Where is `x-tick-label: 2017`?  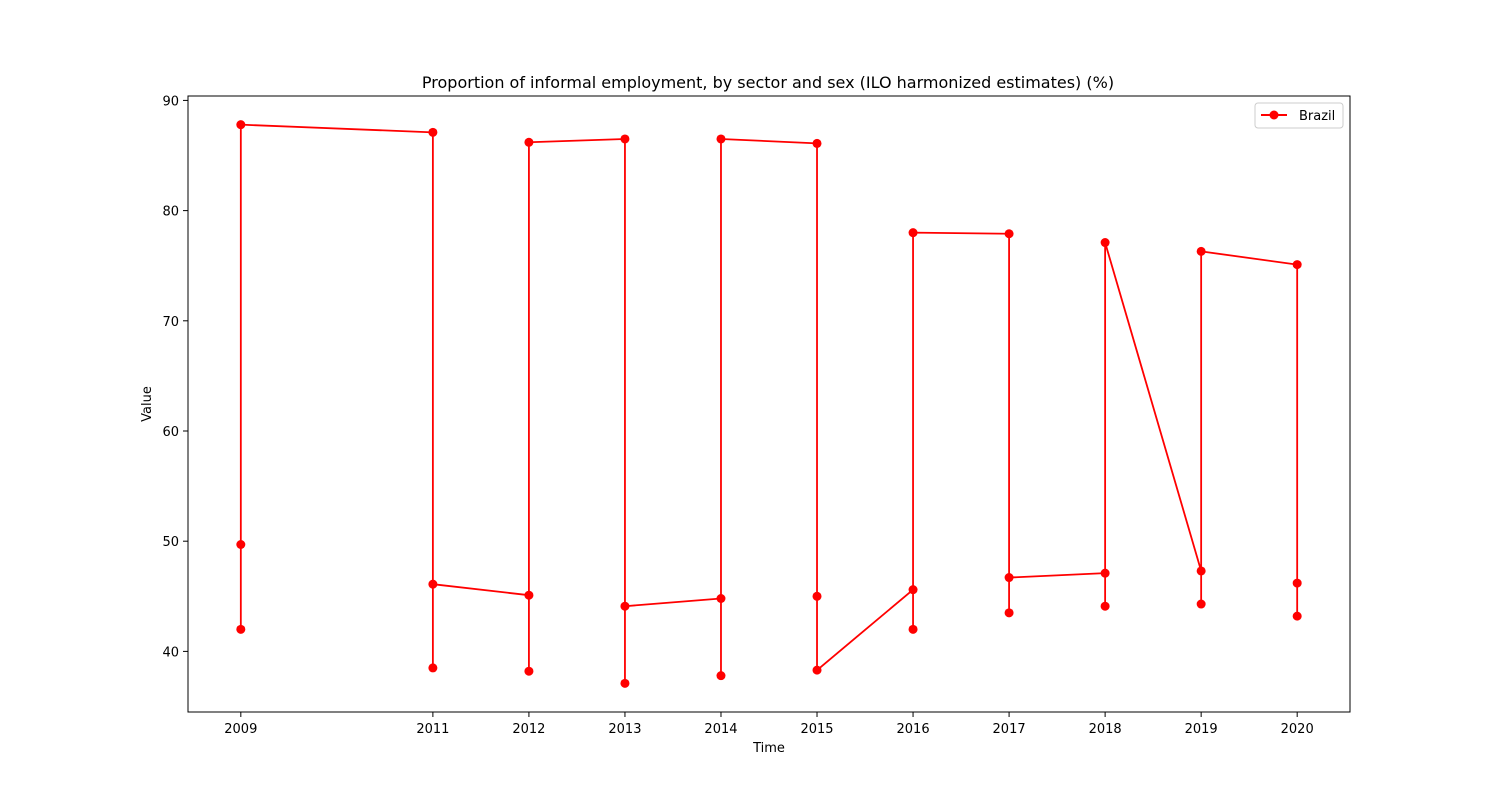 x-tick-label: 2017 is located at coordinates (1009, 729).